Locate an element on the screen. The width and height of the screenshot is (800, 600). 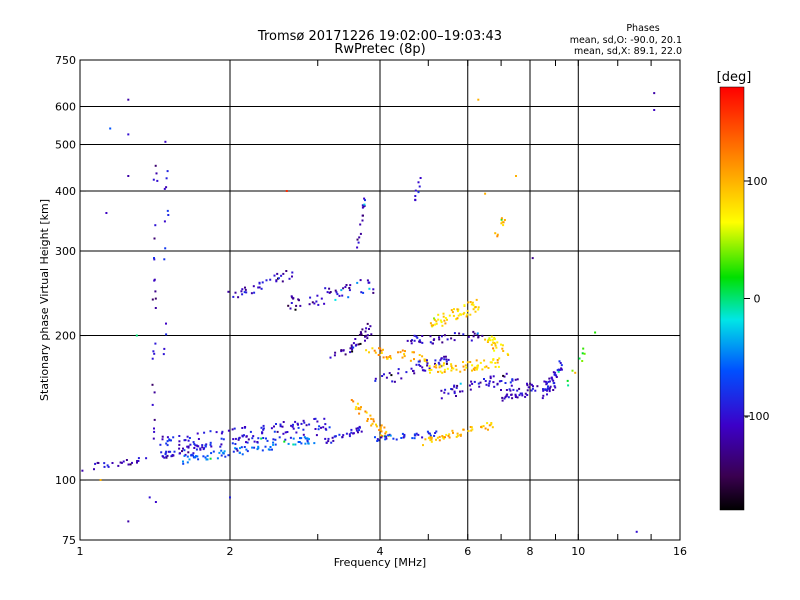
colorbar-tick-label: -100 is located at coordinates (757, 416).